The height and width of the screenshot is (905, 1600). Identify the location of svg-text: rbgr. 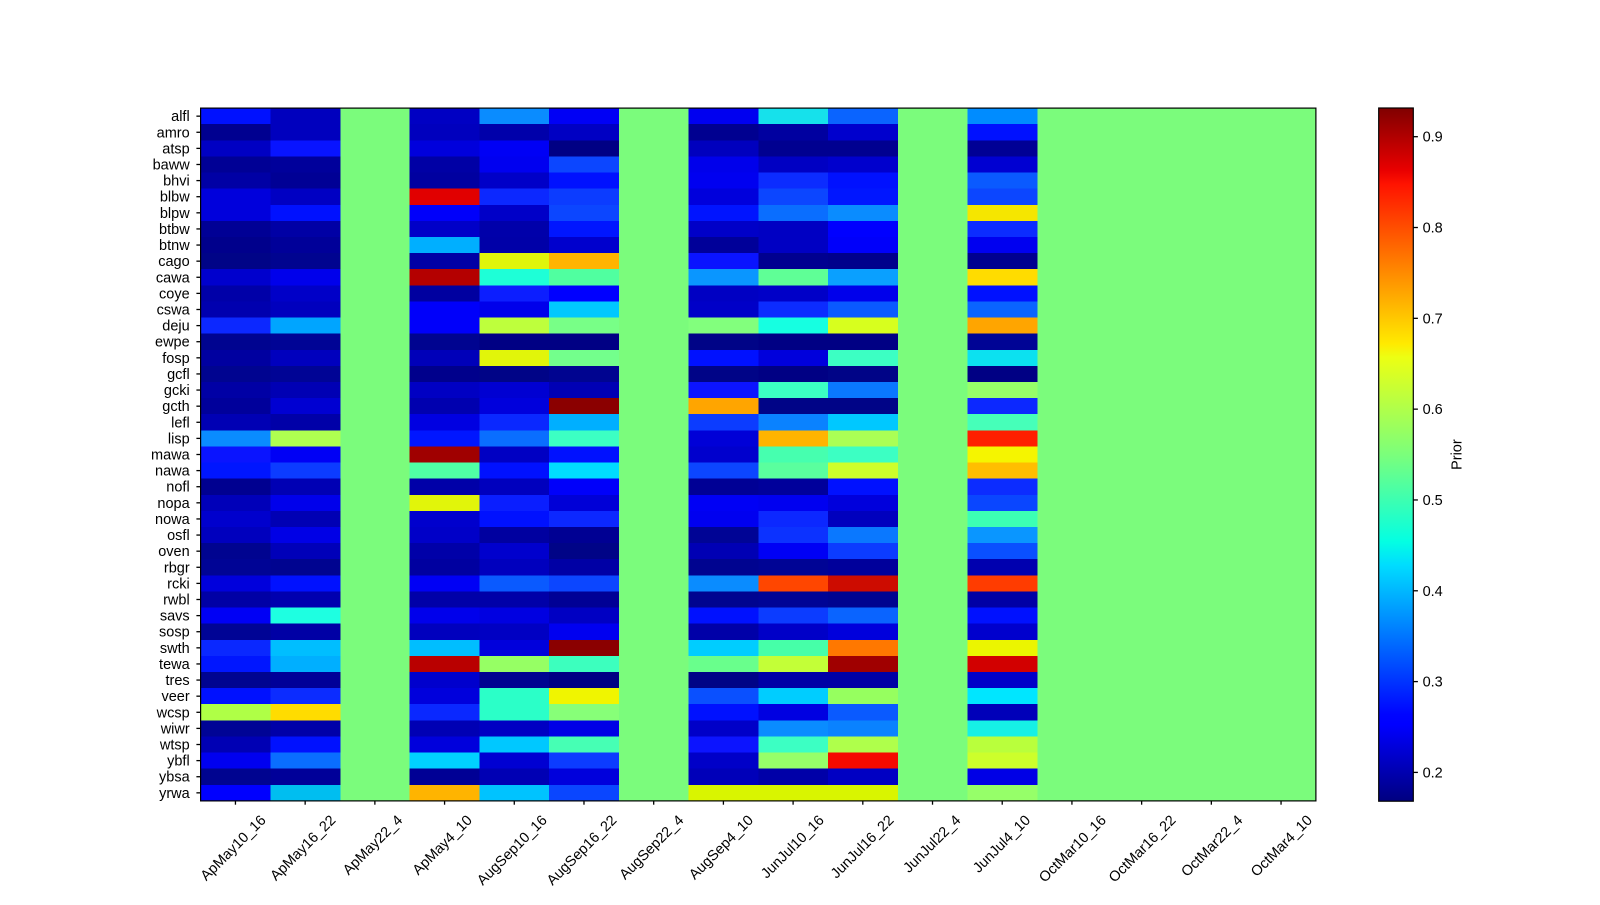
(177, 568).